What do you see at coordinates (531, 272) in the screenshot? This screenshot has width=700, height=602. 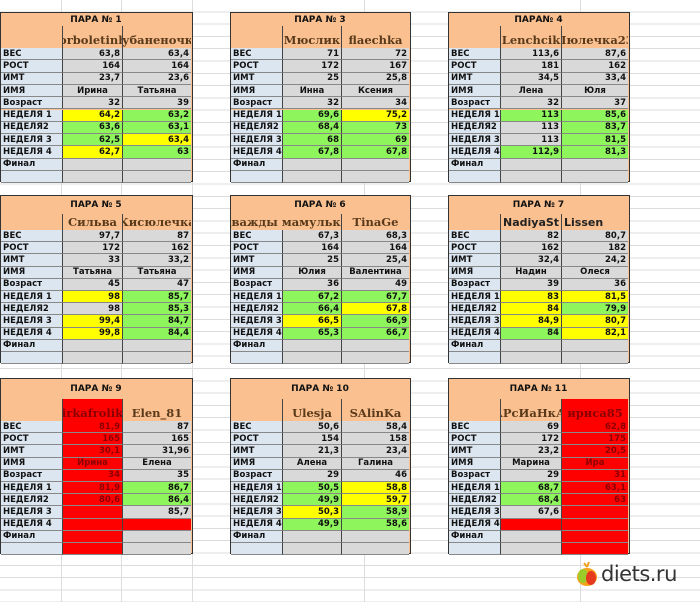 I see `value-cell: Надин` at bounding box center [531, 272].